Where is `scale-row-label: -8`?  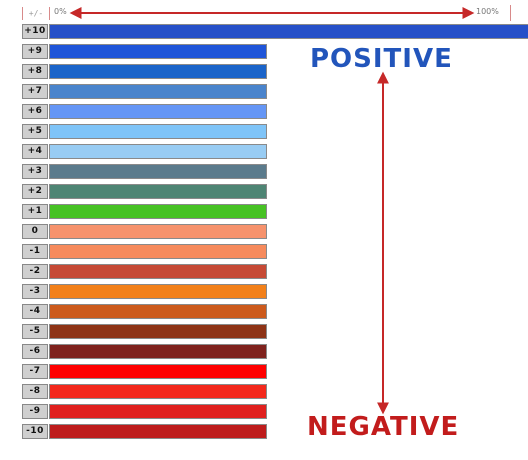 scale-row-label: -8 is located at coordinates (35, 391).